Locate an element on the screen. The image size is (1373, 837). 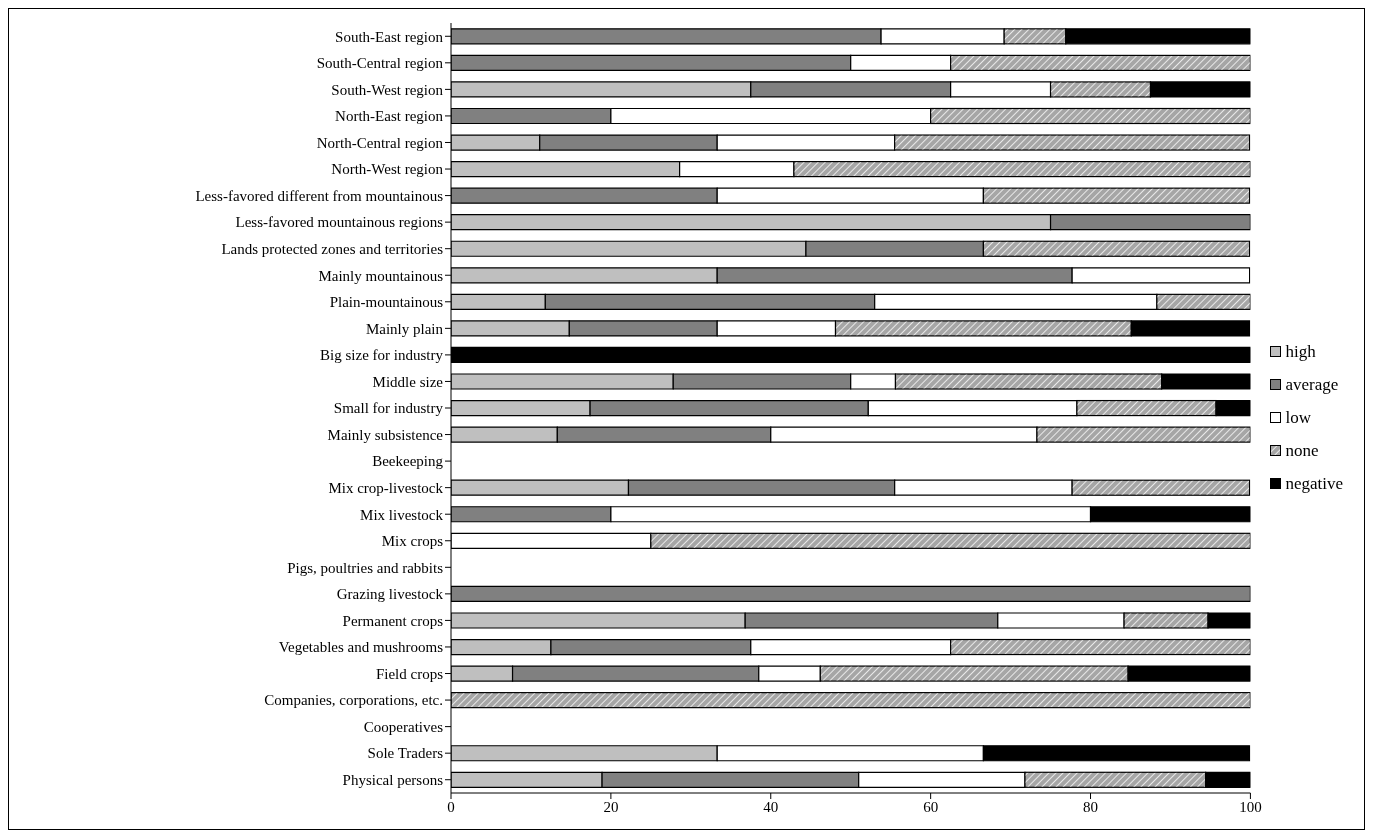
y-tick-label: Mainly subsistence is located at coordinates (385, 434).